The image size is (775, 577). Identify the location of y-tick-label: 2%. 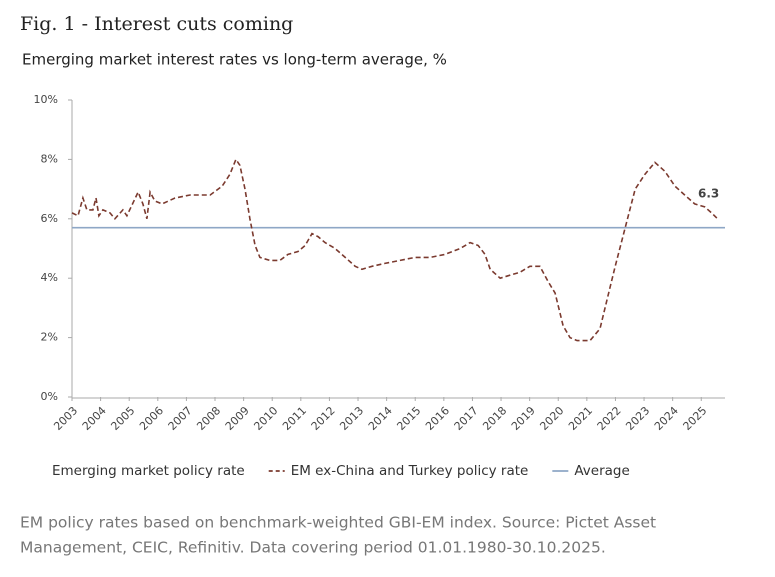
(49, 337).